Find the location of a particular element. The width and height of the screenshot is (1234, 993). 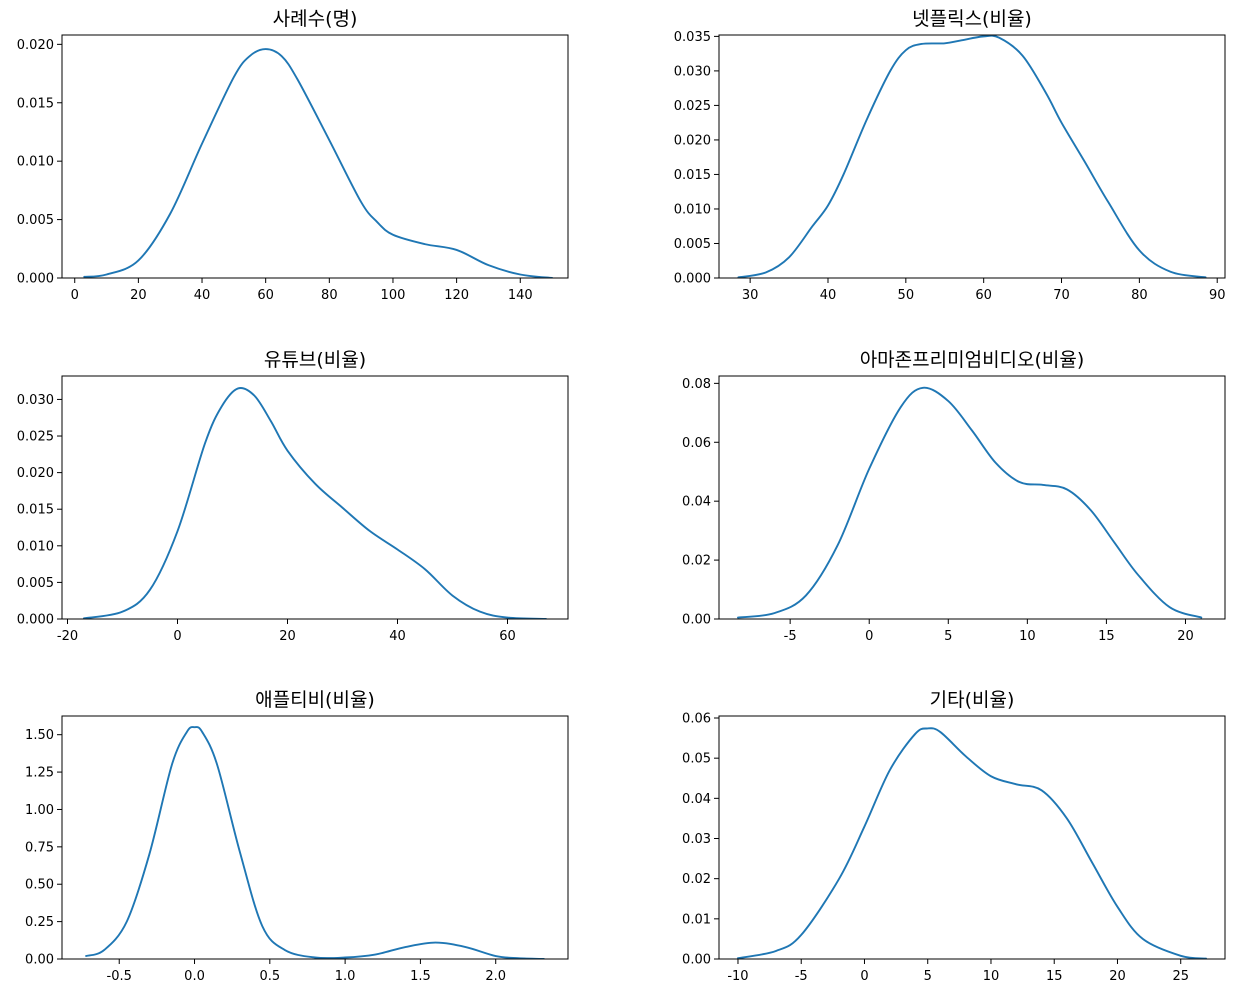

y-tick-label: 1.00 is located at coordinates (39, 810).